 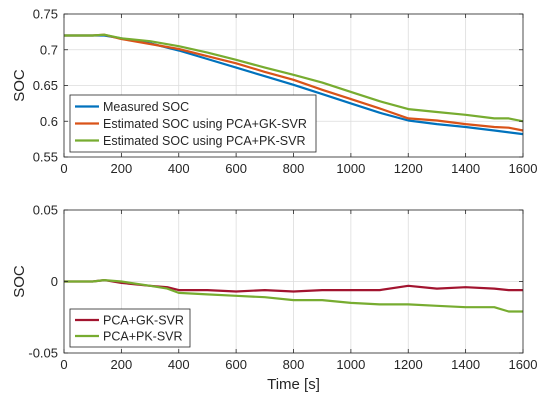 What do you see at coordinates (43, 353) in the screenshot?
I see `y-tick-label: -0.05` at bounding box center [43, 353].